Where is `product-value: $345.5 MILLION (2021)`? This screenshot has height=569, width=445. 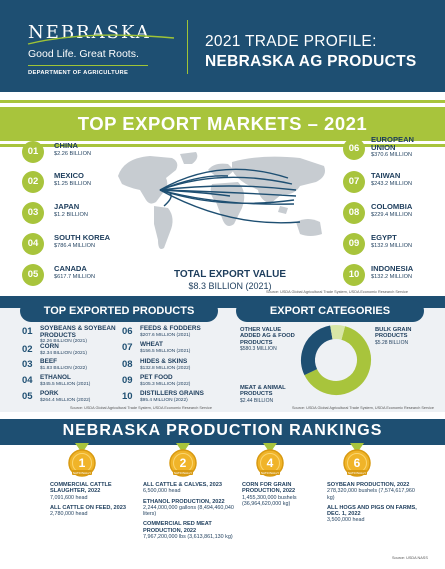
product-value: $345.5 MILLION (2021) is located at coordinates (65, 384).